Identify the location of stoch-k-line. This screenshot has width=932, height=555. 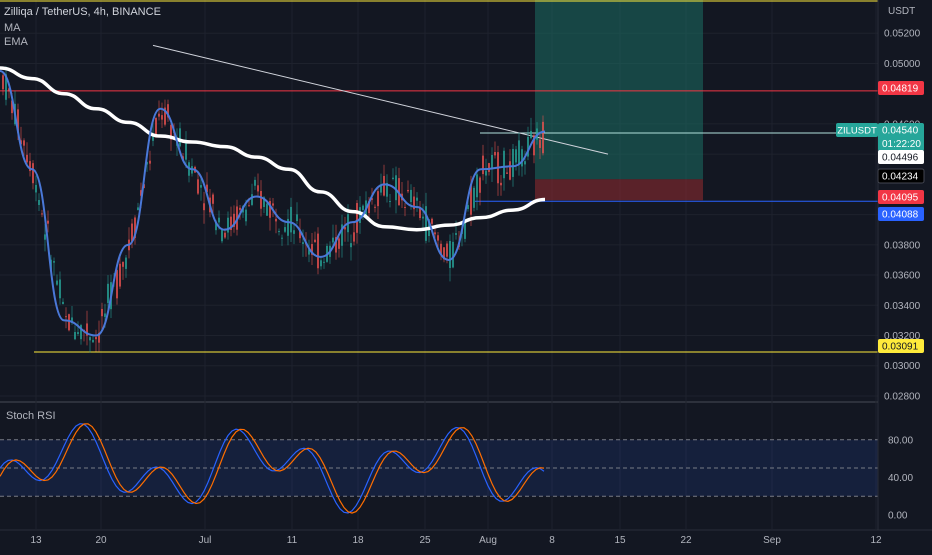
(272, 468).